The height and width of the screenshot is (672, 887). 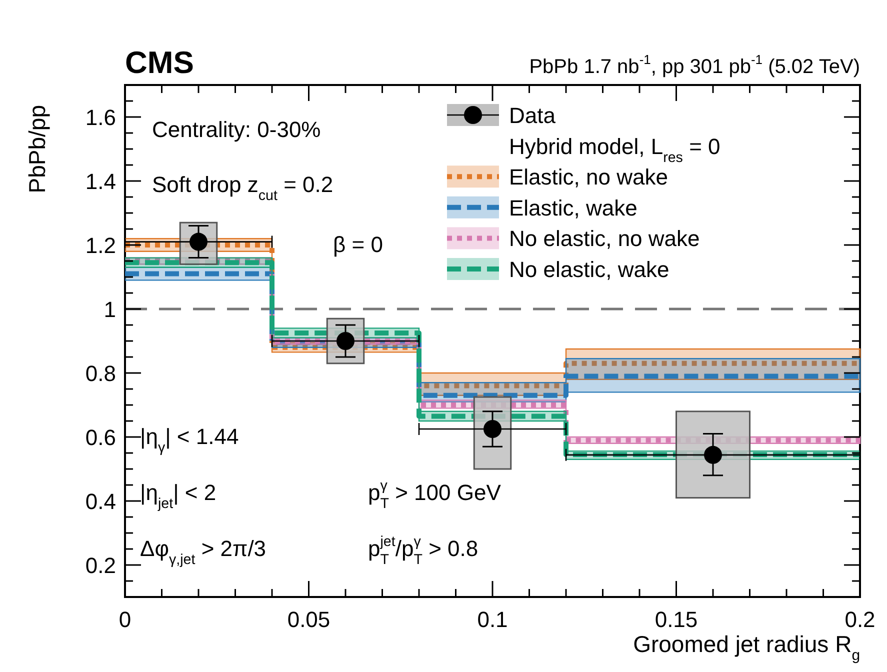 I want to click on x-tick-label: 0.15, so click(x=676, y=619).